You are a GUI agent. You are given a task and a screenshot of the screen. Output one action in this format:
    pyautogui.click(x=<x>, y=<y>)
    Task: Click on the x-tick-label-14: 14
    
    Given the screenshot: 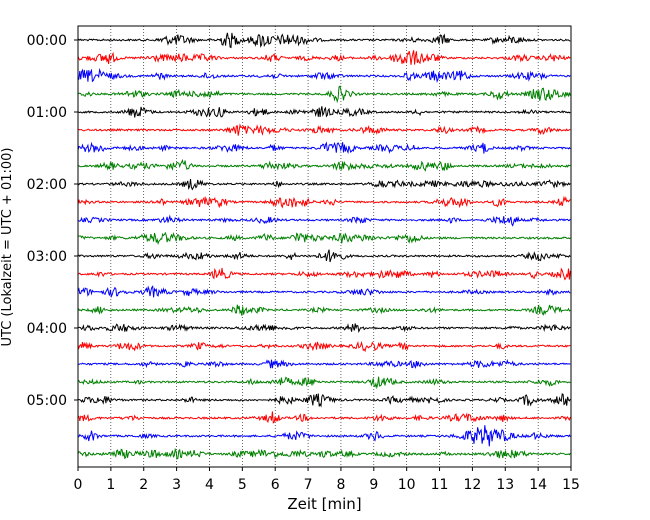 What is the action you would take?
    pyautogui.click(x=538, y=485)
    